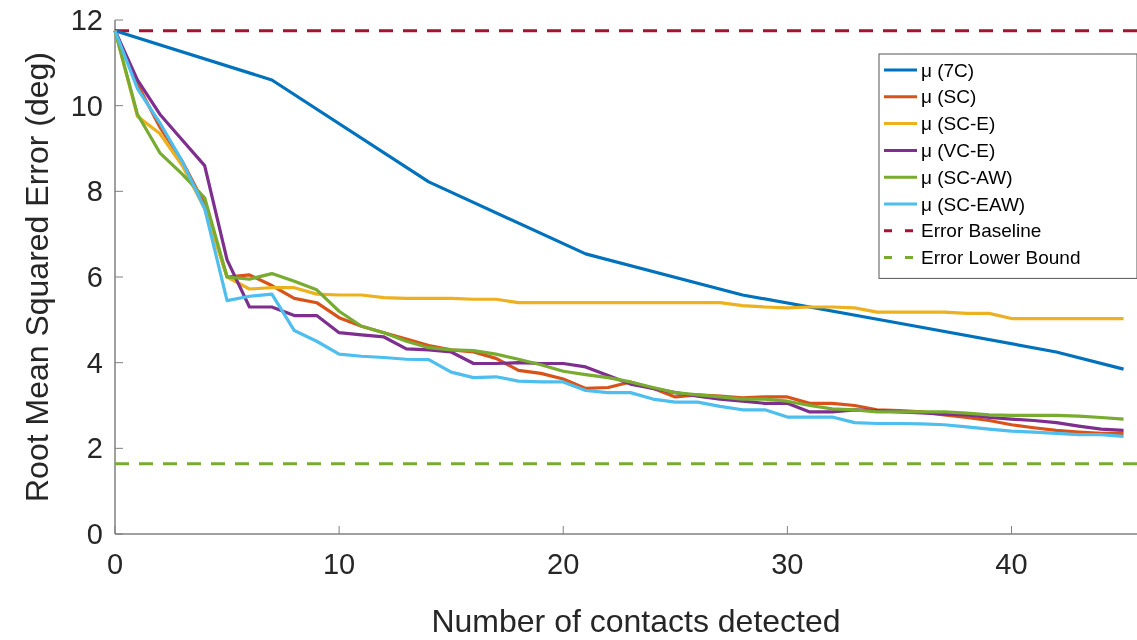  Describe the element at coordinates (1011, 564) in the screenshot. I see `x-tick-label: 40` at that location.